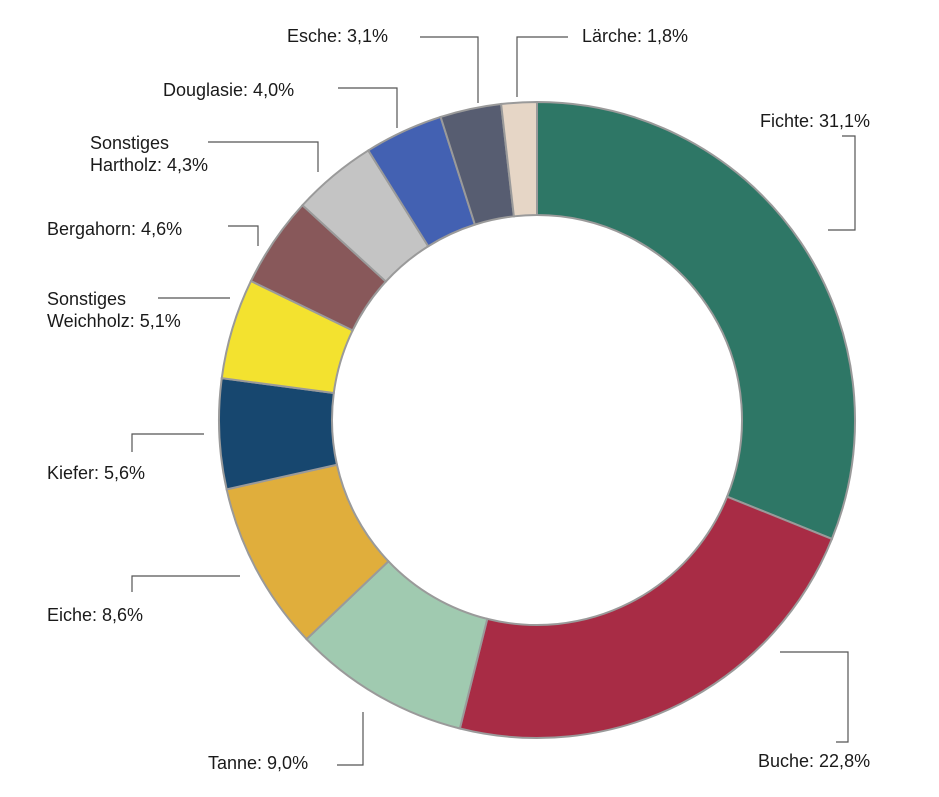 This screenshot has width=939, height=797. I want to click on leader-line-sonstiges-hartholz, so click(263, 156).